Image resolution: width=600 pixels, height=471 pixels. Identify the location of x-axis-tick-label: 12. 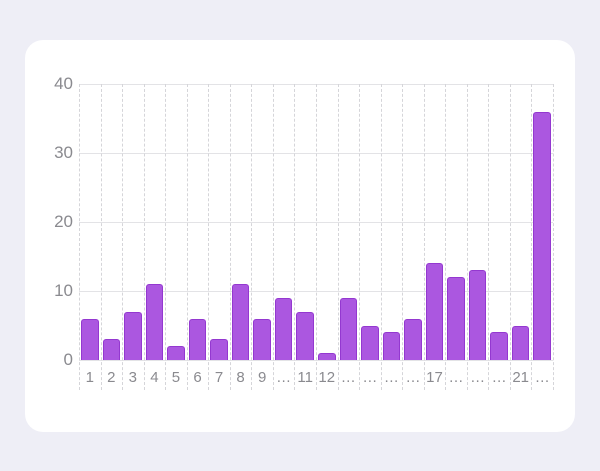
(327, 377).